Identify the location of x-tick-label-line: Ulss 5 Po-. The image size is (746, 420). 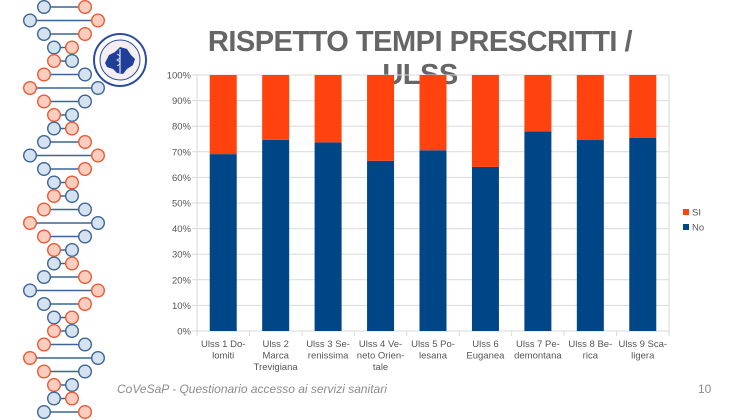
(433, 344).